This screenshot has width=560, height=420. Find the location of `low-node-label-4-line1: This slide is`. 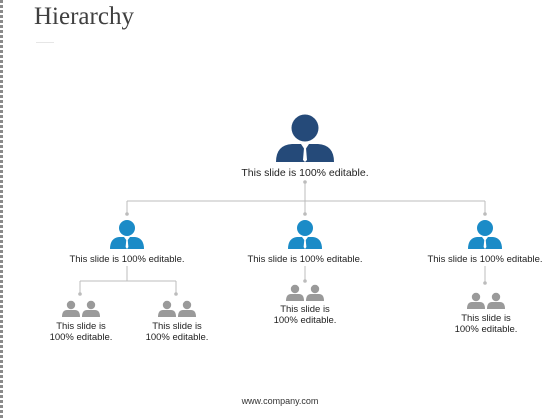

low-node-label-4-line1: This slide is is located at coordinates (486, 318).